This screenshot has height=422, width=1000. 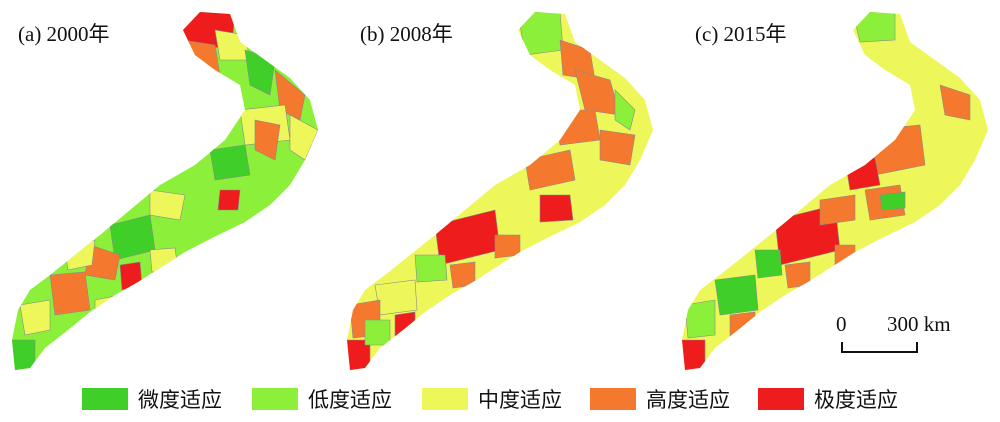 I want to click on scale-max-label: 300 km, so click(x=919, y=324).